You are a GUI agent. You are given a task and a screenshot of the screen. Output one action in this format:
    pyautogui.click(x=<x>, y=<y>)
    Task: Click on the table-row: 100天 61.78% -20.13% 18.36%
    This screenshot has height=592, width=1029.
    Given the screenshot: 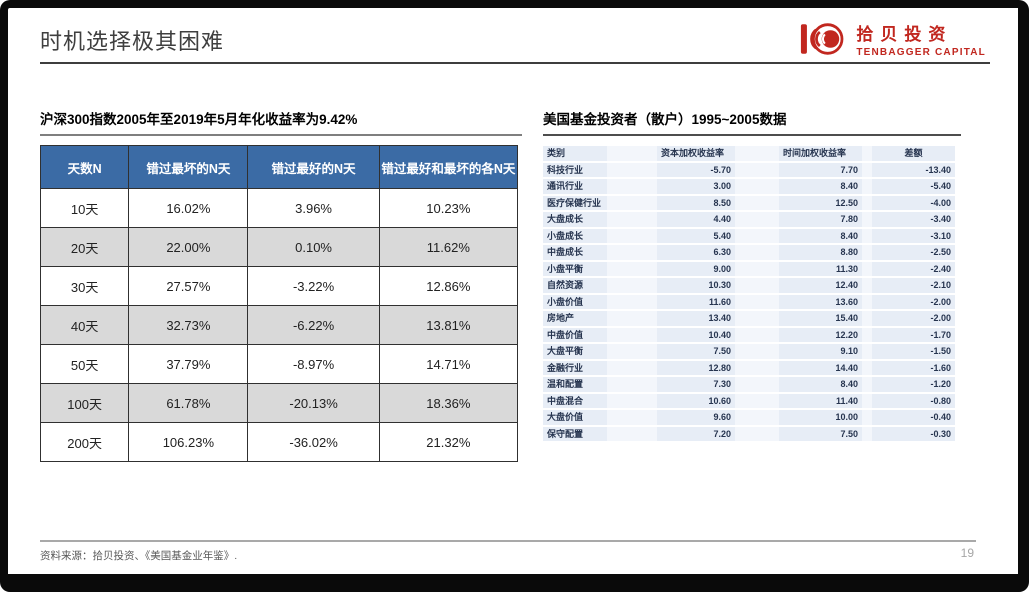 What is the action you would take?
    pyautogui.click(x=279, y=403)
    